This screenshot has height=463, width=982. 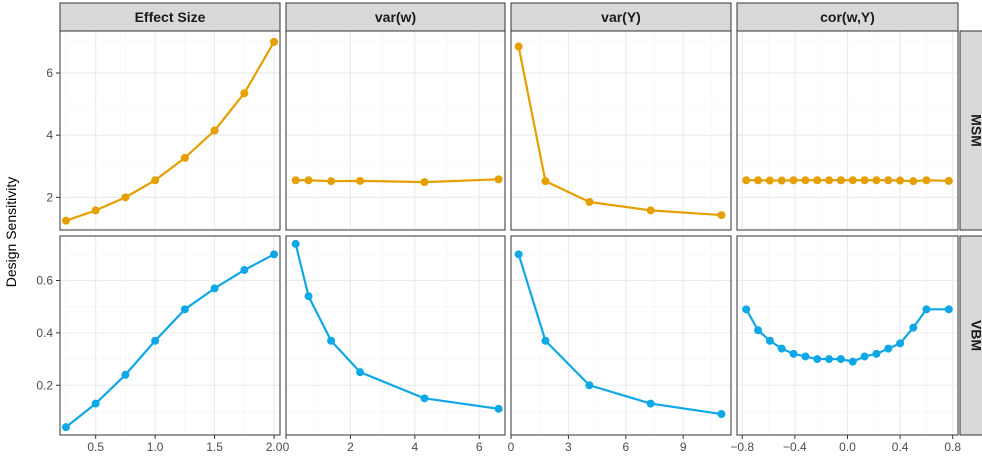 I want to click on y-tick-label: 6, so click(x=49, y=73).